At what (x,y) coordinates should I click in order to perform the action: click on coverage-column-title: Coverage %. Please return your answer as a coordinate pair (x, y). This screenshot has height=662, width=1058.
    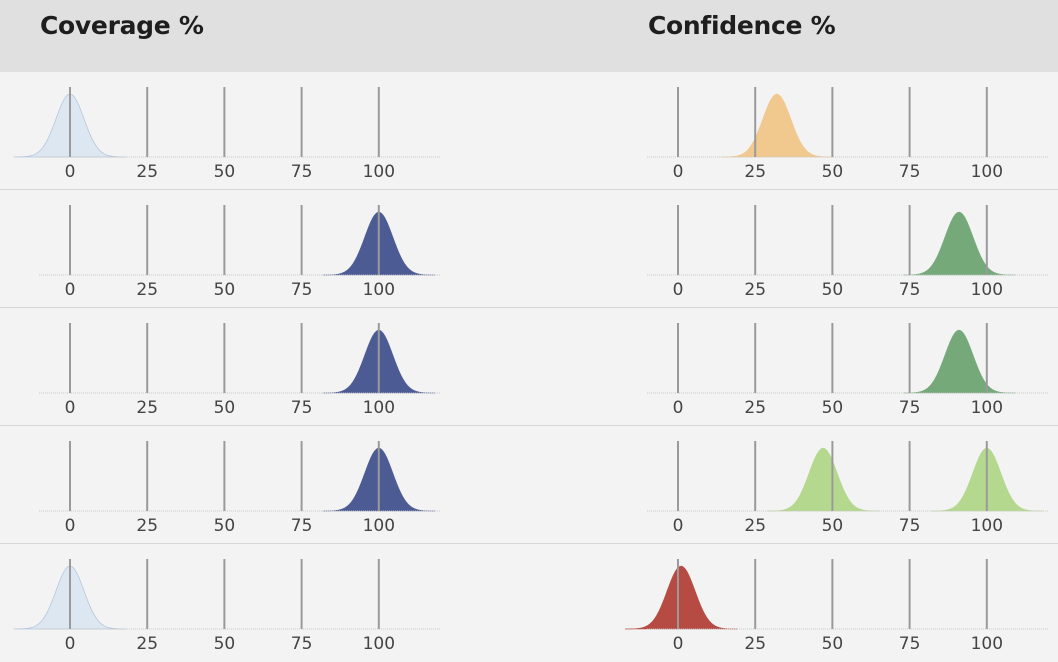
    Looking at the image, I should click on (122, 25).